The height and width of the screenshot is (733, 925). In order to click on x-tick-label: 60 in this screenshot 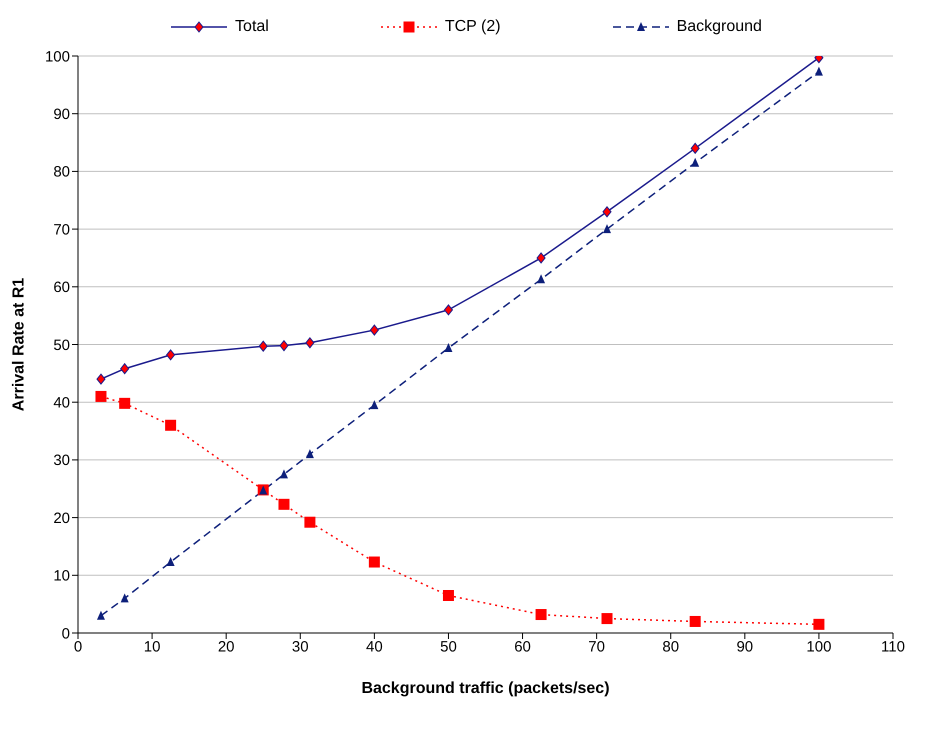, I will do `click(522, 647)`.